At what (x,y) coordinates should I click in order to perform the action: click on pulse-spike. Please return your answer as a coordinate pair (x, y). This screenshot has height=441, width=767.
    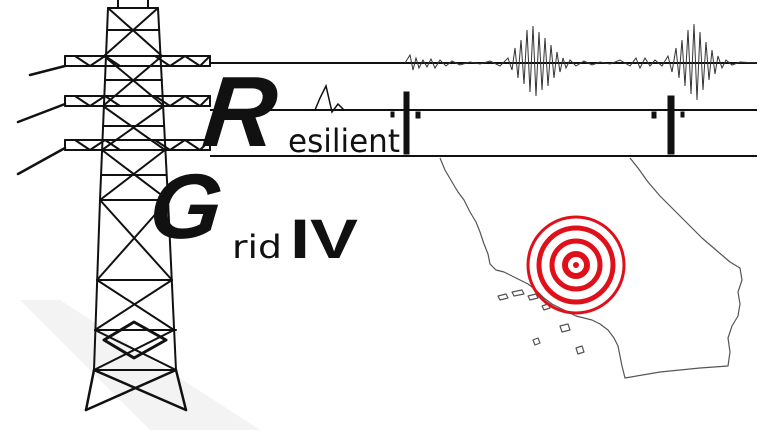
    Looking at the image, I should click on (332, 98).